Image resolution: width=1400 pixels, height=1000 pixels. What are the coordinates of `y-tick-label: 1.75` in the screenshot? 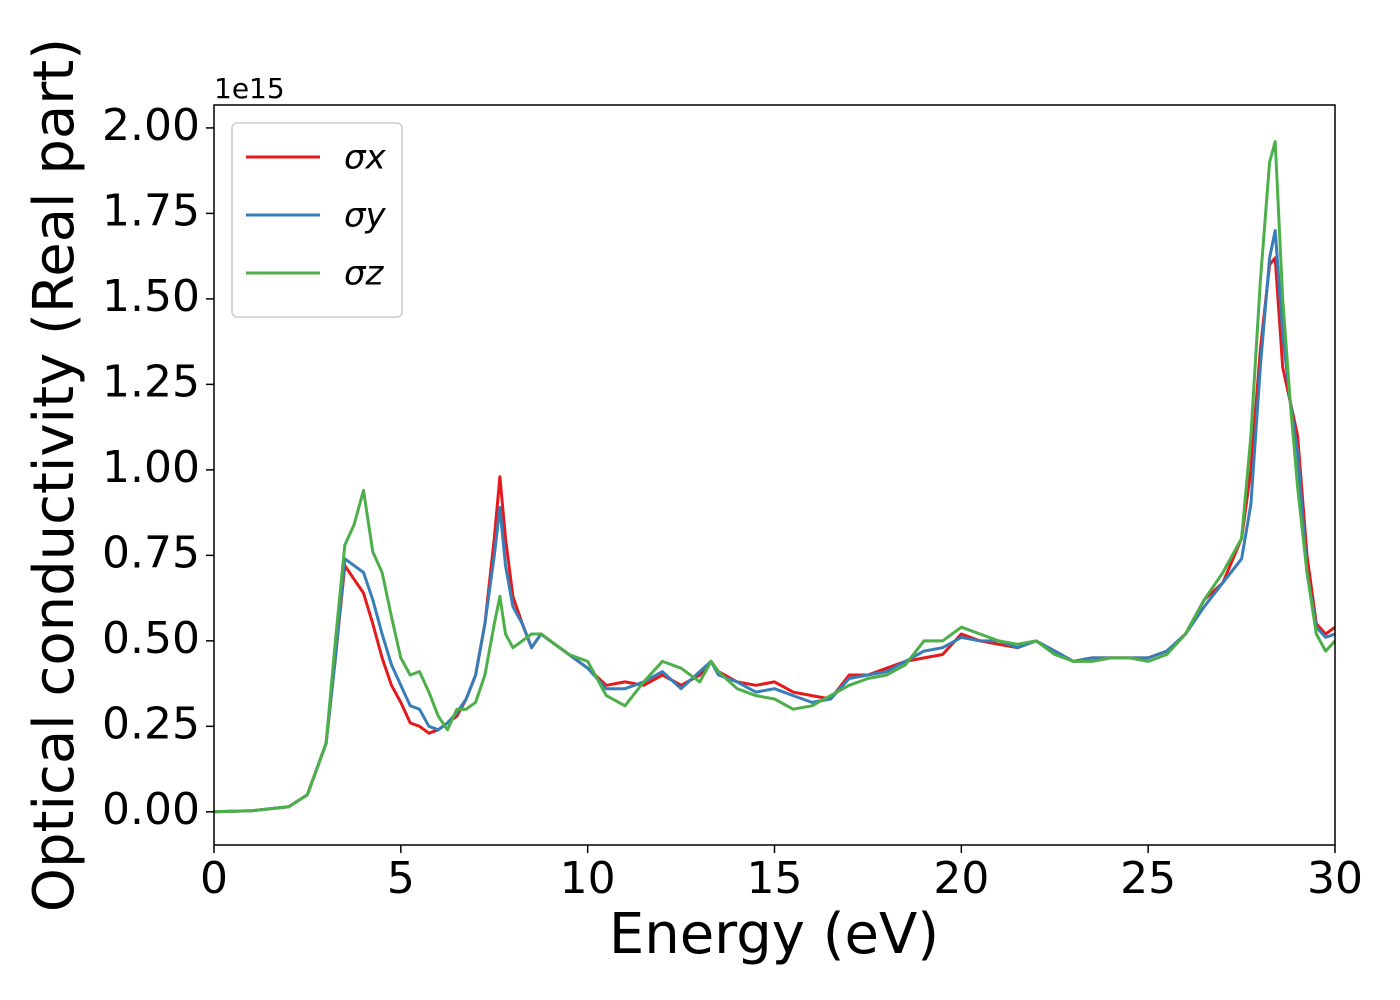 It's located at (151, 210).